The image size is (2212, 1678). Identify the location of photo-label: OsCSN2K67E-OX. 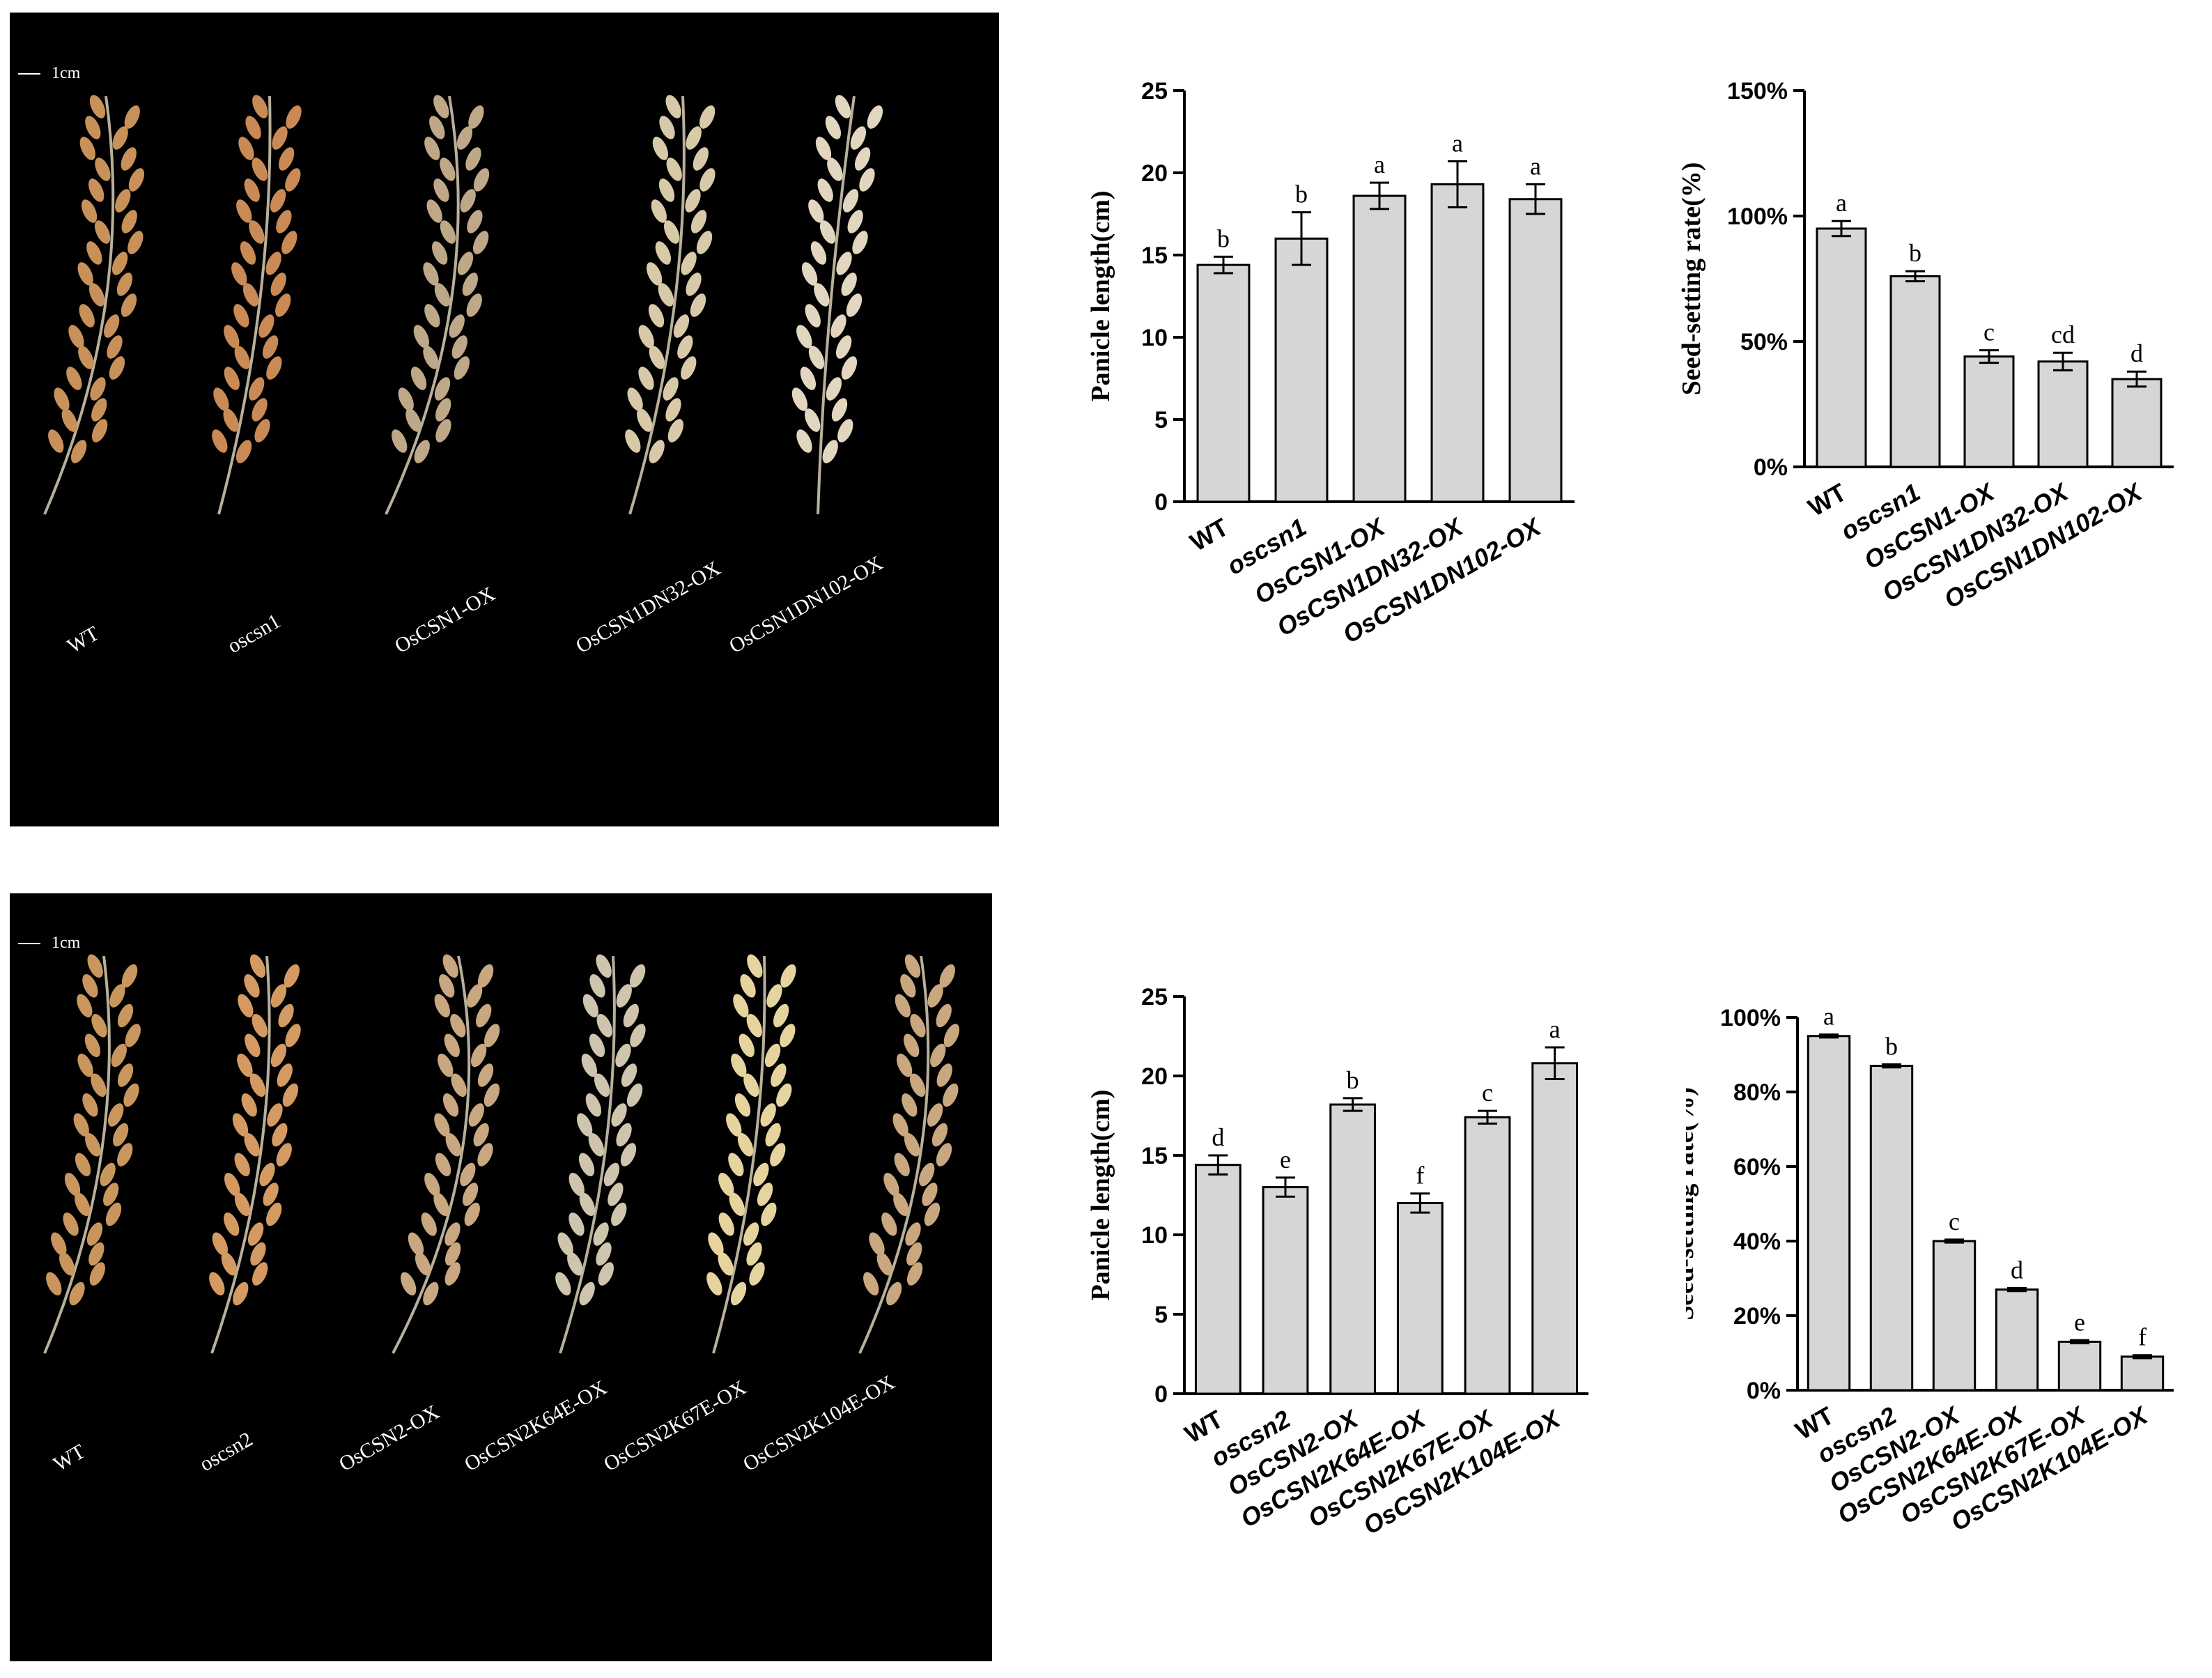
(675, 1426).